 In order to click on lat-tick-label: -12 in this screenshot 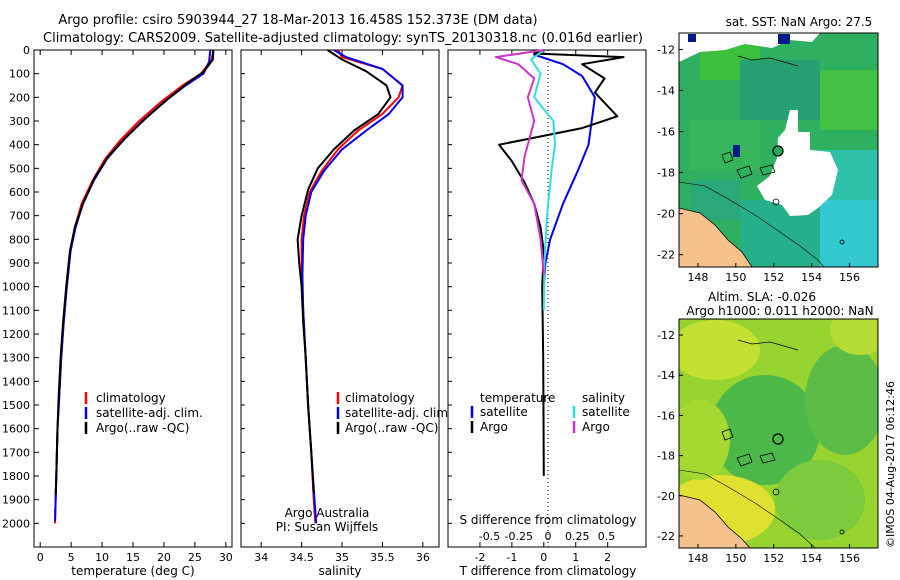, I will do `click(666, 335)`.